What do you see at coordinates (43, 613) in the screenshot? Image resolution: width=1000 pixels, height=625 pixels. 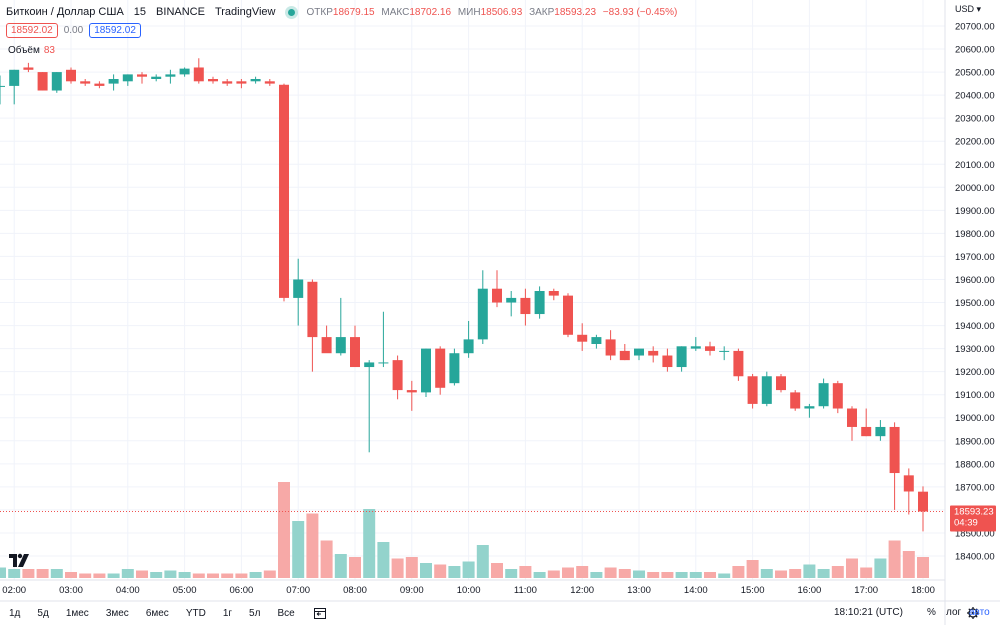 I see `range-5d: 5д` at bounding box center [43, 613].